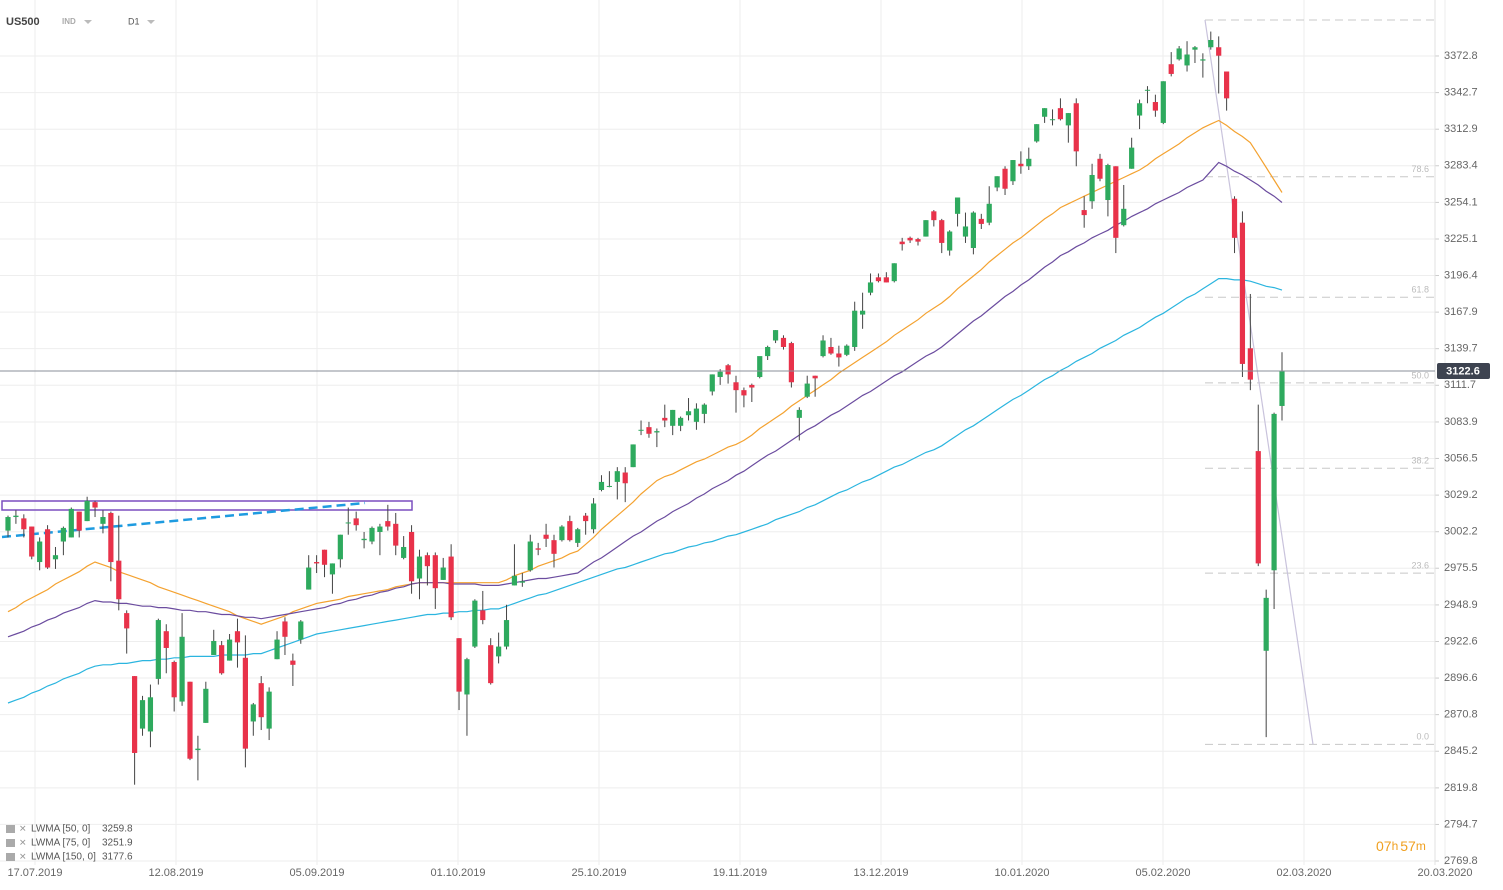  What do you see at coordinates (1395, 846) in the screenshot?
I see `countdown-hours-unit: h` at bounding box center [1395, 846].